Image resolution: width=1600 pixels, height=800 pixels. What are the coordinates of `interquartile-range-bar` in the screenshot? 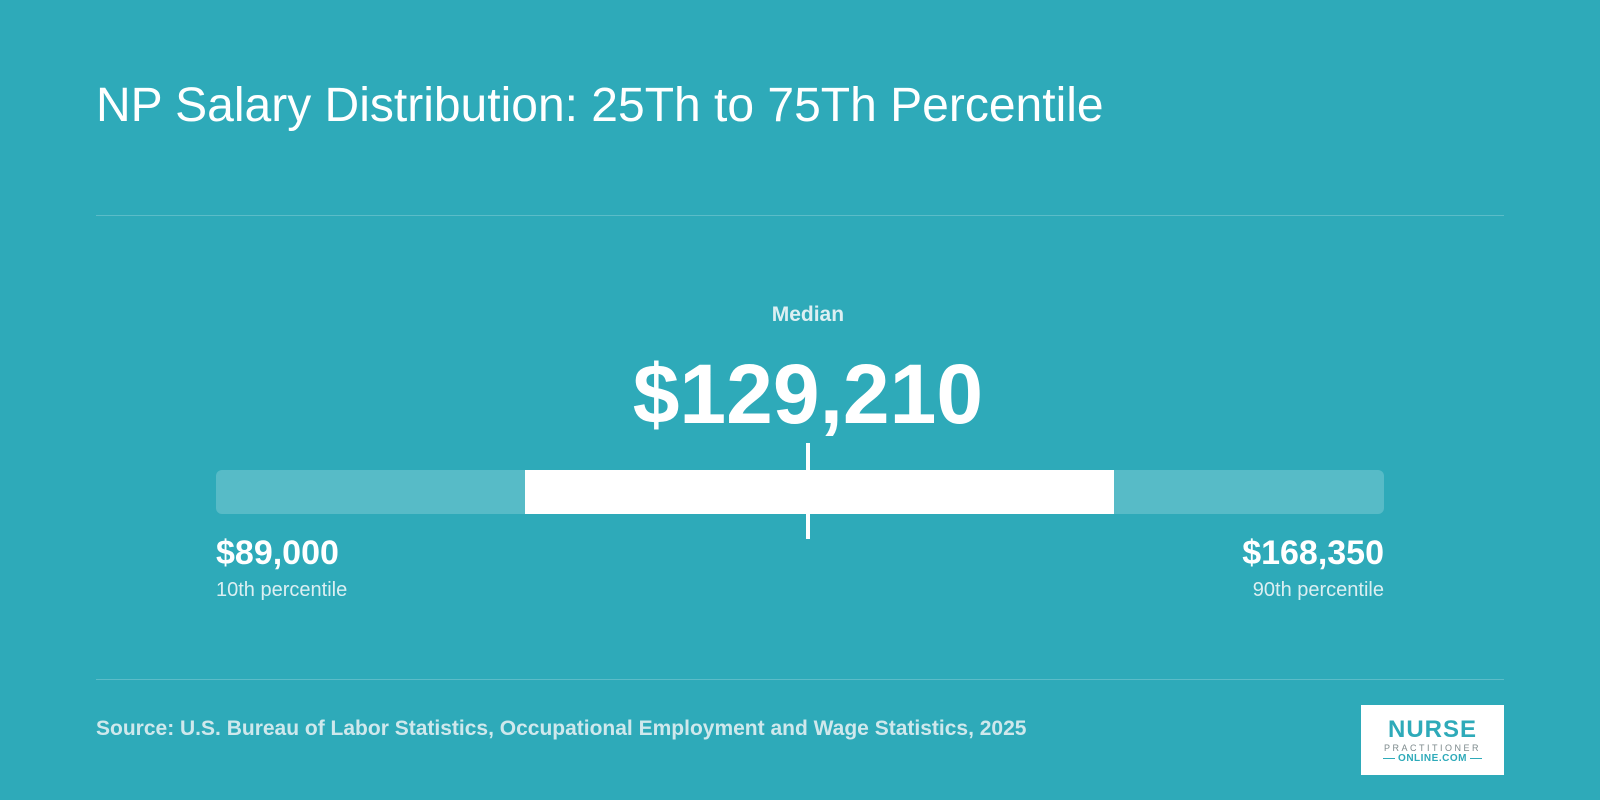 It's located at (819, 492).